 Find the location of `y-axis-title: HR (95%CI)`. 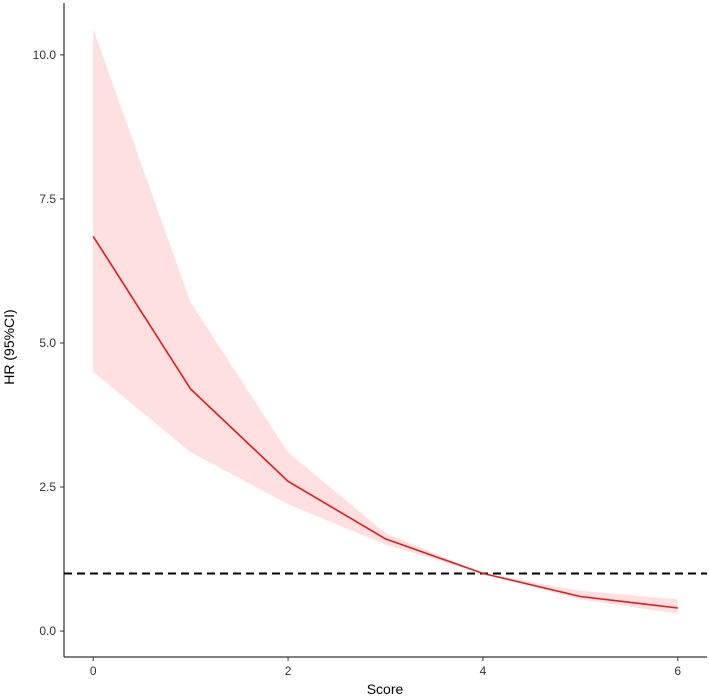

y-axis-title: HR (95%CI) is located at coordinates (9, 346).